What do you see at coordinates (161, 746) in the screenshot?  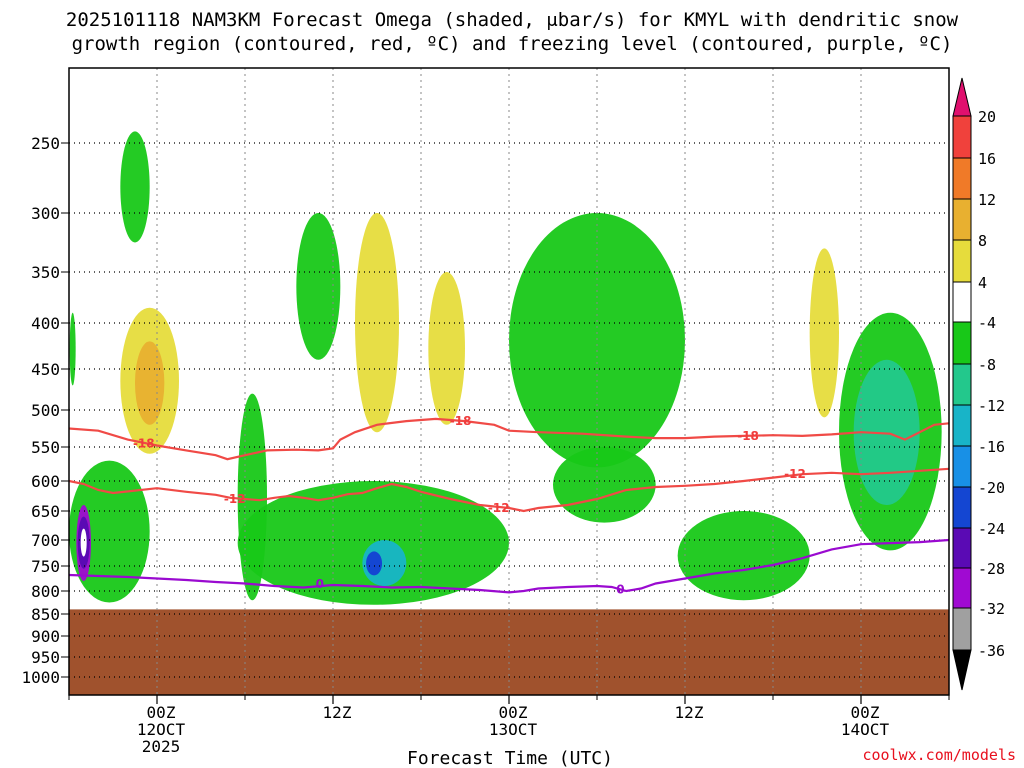 I see `x-tick-label-0-2: 2025` at bounding box center [161, 746].